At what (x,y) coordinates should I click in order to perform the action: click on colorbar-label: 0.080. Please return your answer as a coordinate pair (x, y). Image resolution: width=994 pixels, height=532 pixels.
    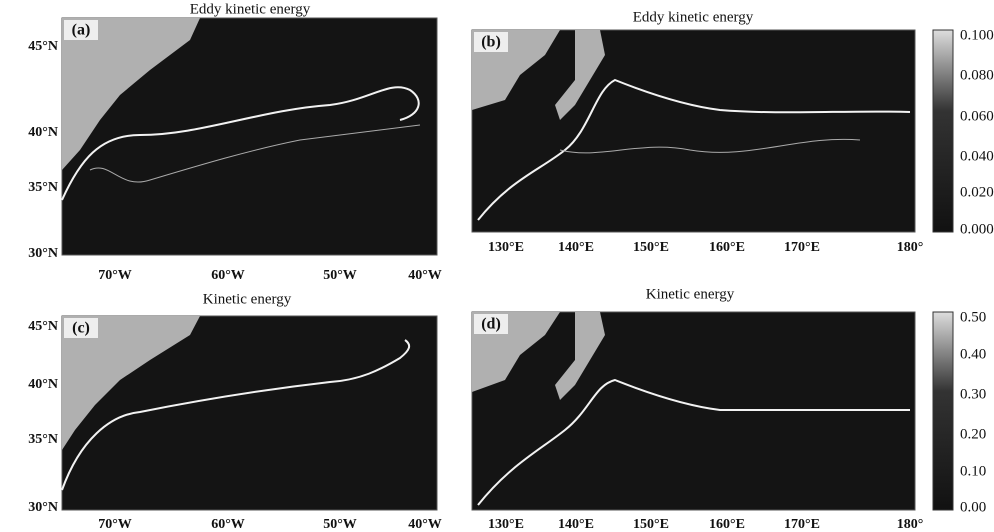
    Looking at the image, I should click on (977, 75).